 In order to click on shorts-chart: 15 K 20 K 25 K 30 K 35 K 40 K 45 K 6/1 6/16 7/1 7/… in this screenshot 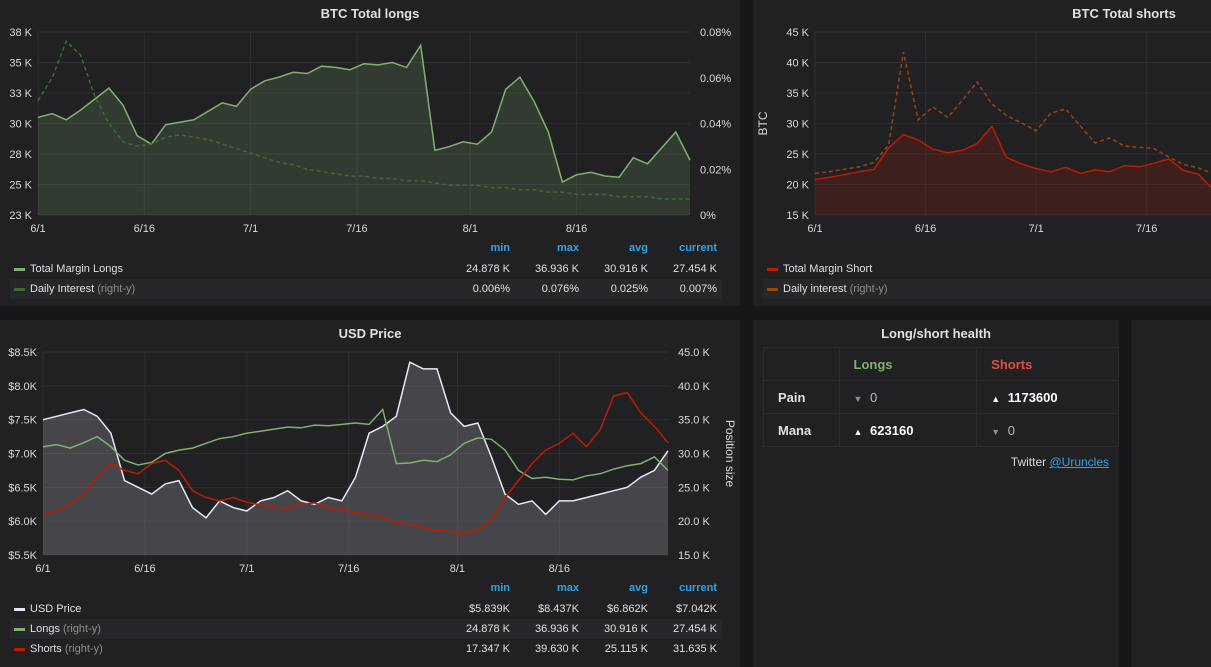, I will do `click(982, 120)`.